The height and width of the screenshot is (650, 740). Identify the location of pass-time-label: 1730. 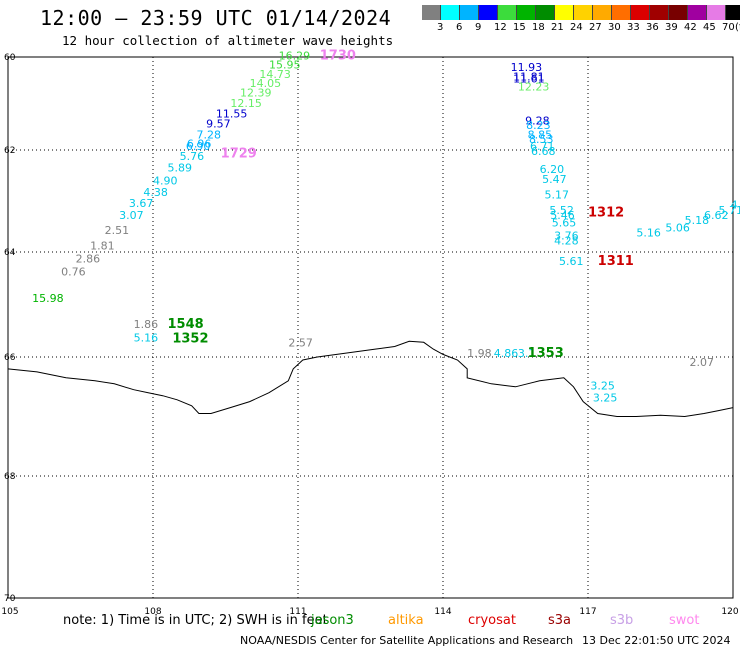
(338, 55).